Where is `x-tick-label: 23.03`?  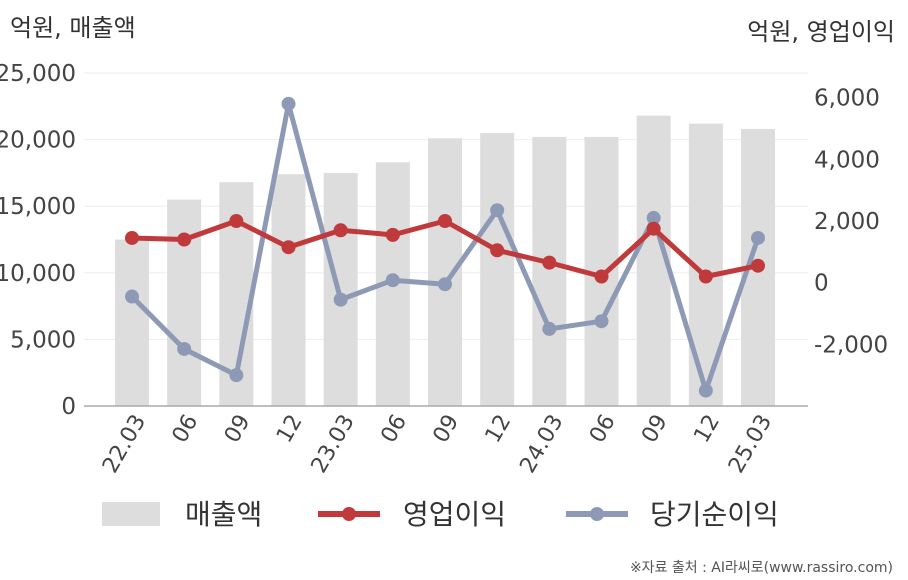 x-tick-label: 23.03 is located at coordinates (333, 444).